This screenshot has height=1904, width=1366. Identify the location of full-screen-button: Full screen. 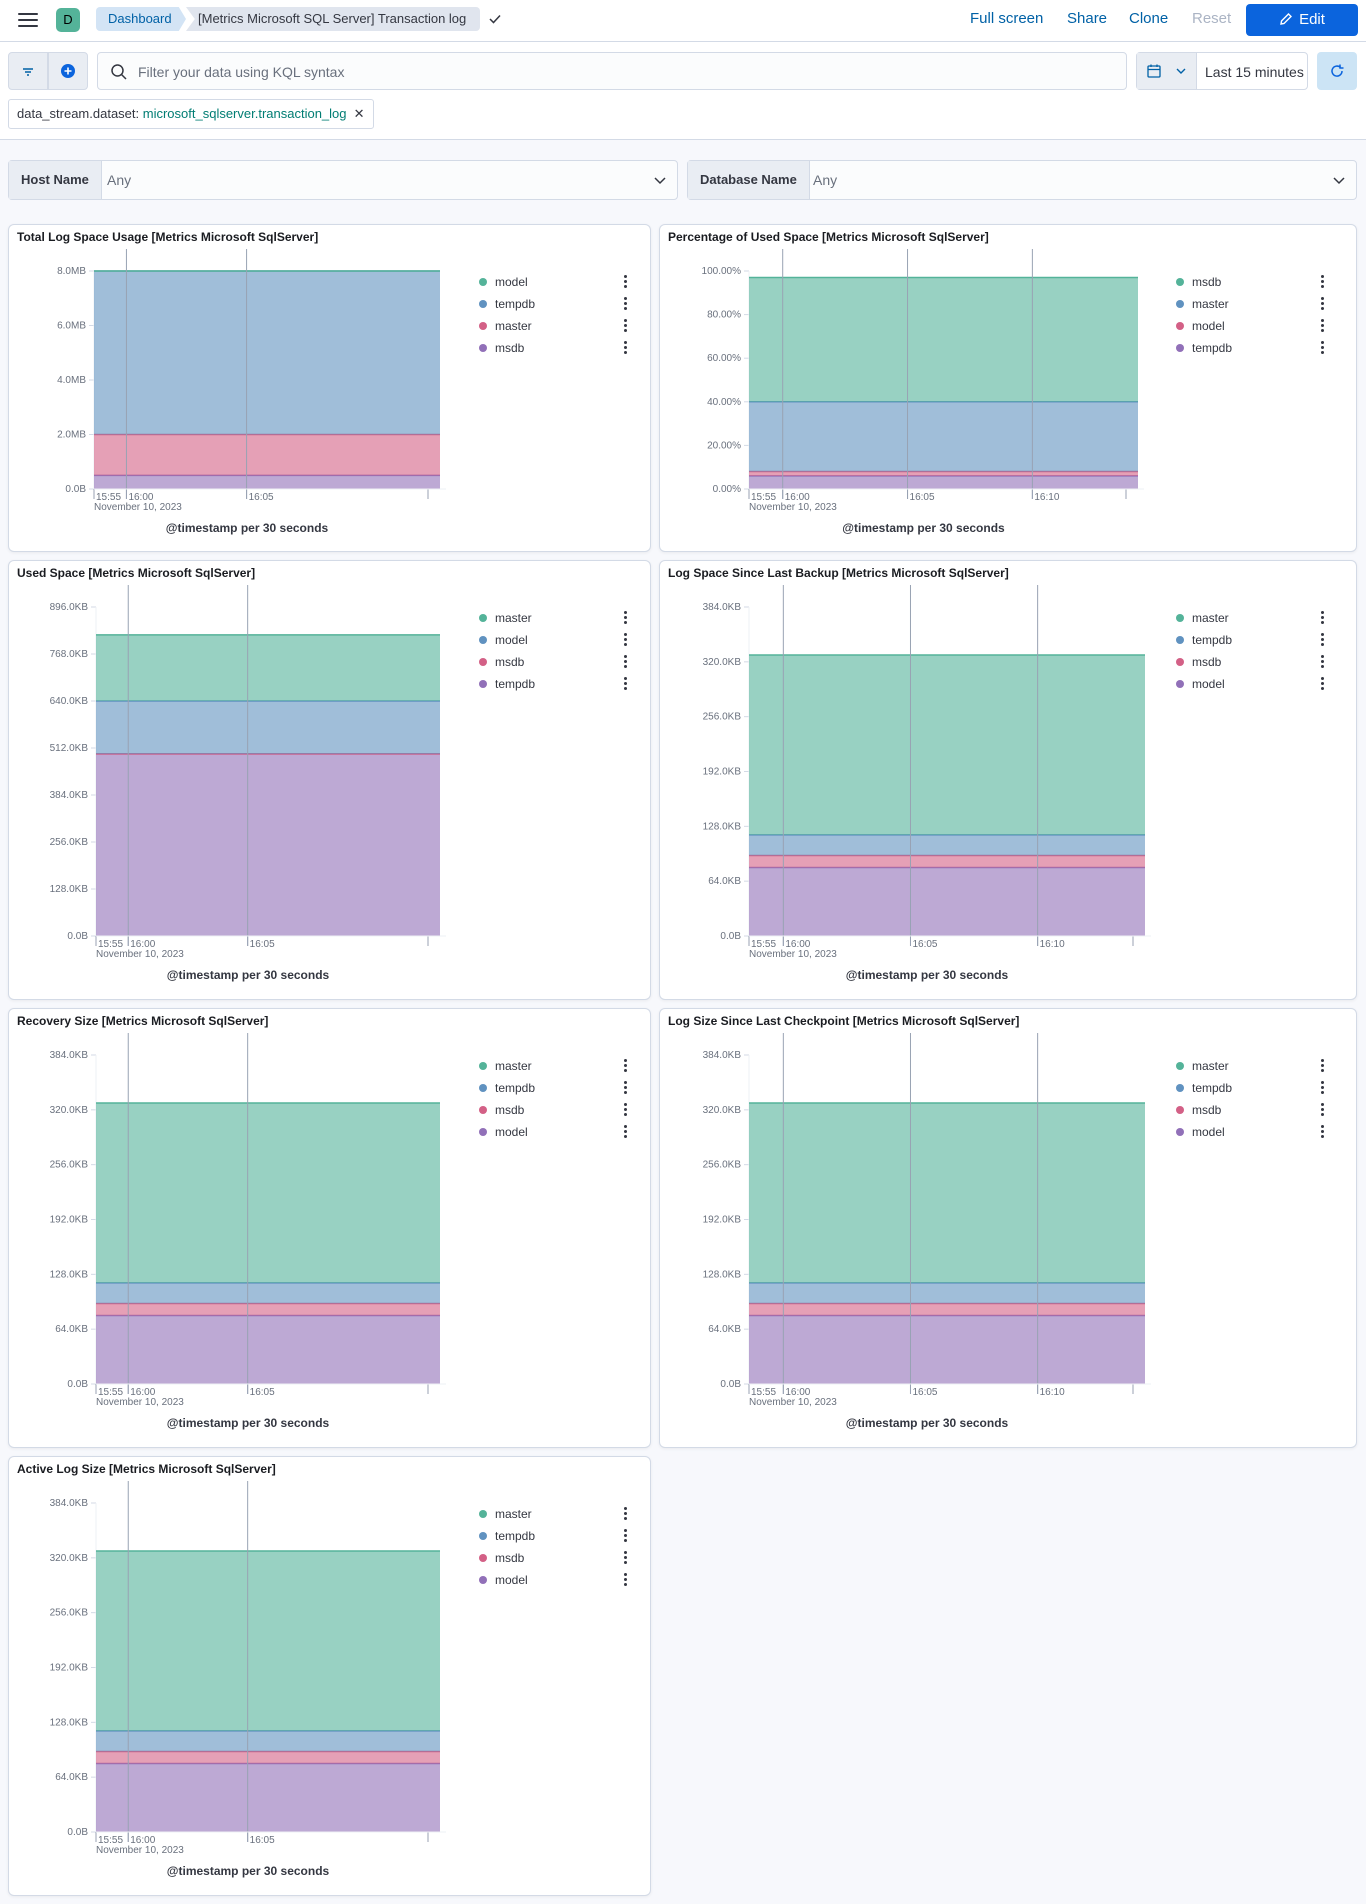
(1007, 18).